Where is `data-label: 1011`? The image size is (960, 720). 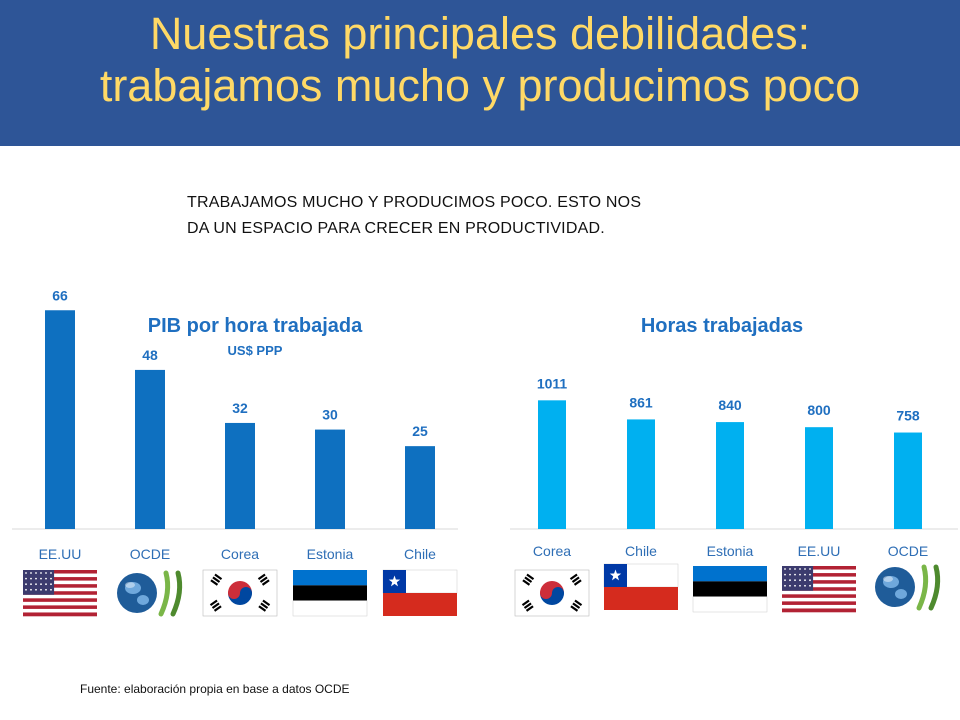
data-label: 1011 is located at coordinates (552, 383).